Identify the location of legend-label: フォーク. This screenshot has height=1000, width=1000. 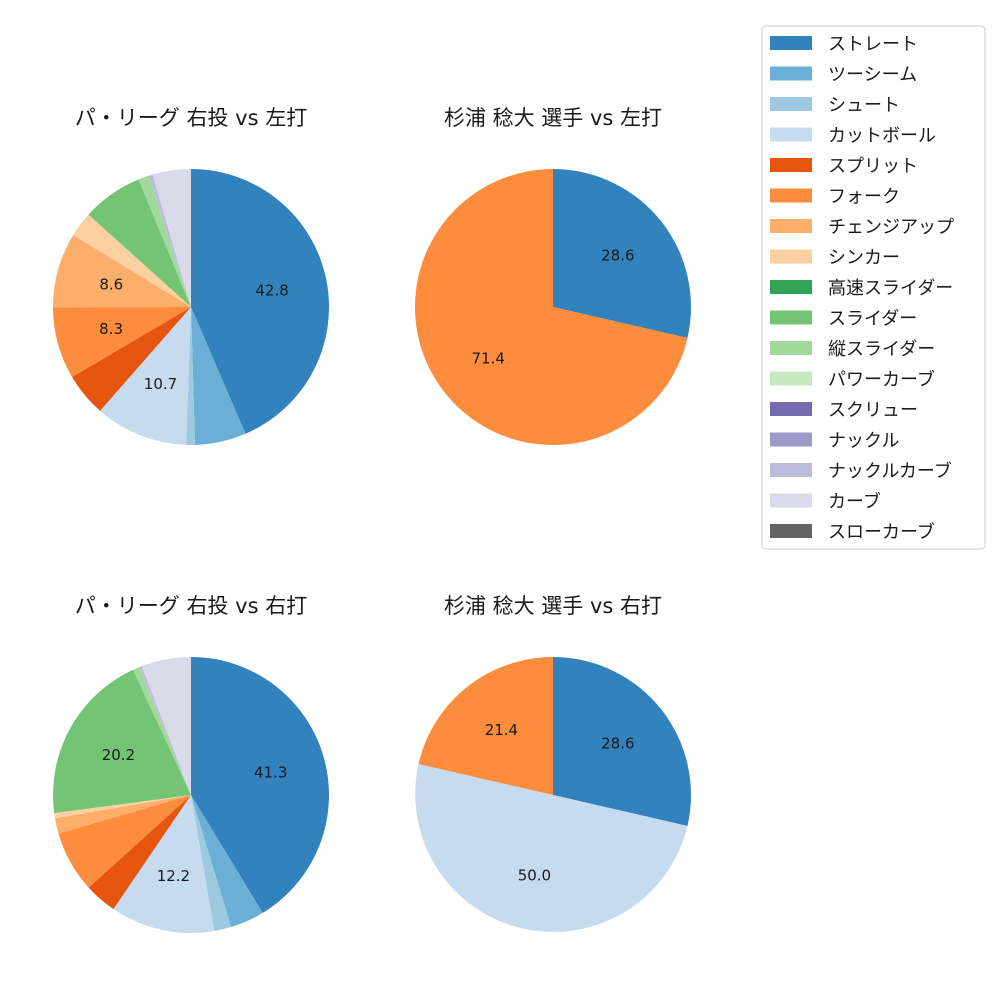
(864, 197).